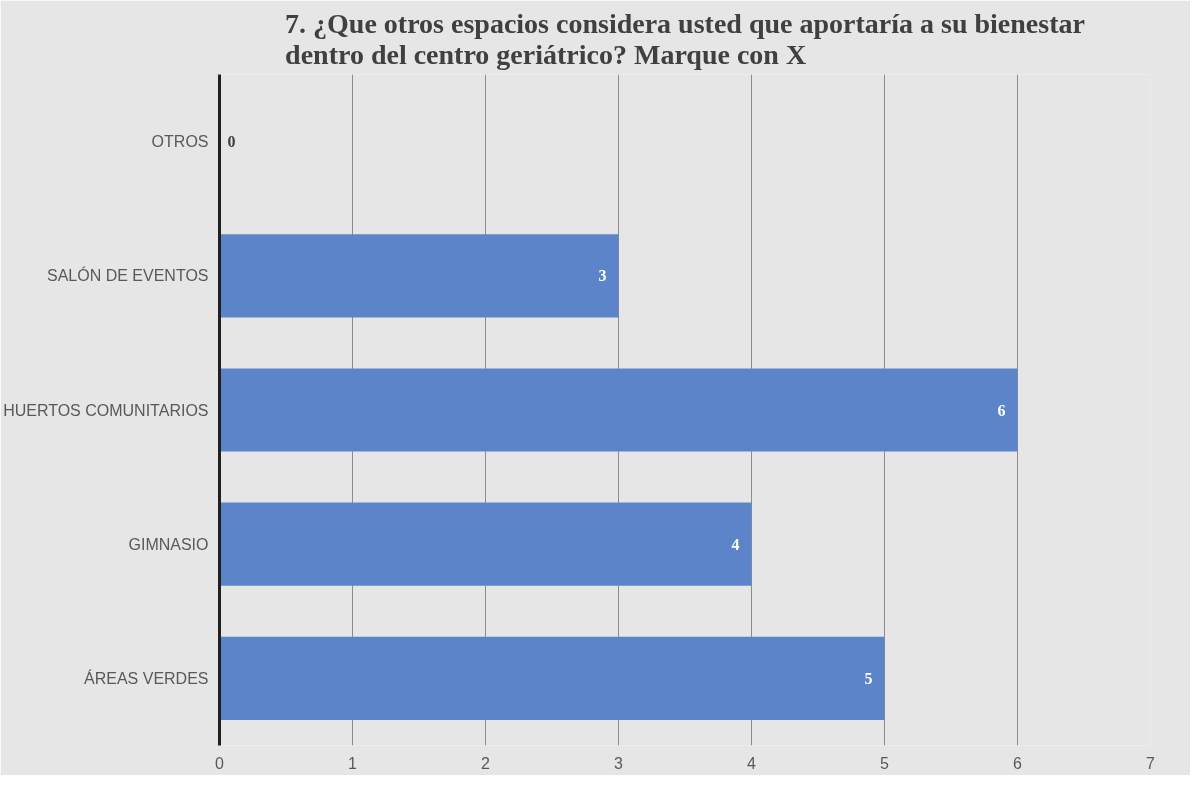 The image size is (1203, 785). What do you see at coordinates (231, 142) in the screenshot?
I see `data-label: 0` at bounding box center [231, 142].